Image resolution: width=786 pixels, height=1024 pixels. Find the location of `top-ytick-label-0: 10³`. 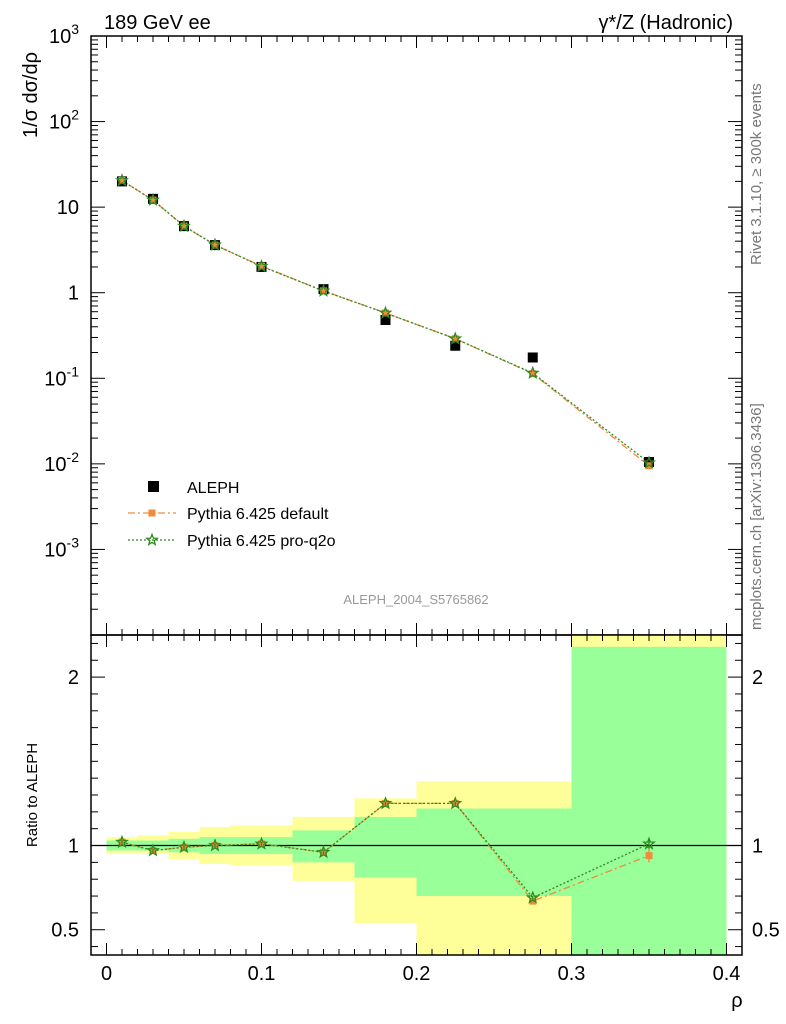

top-ytick-label-0: 10³ is located at coordinates (64, 34).